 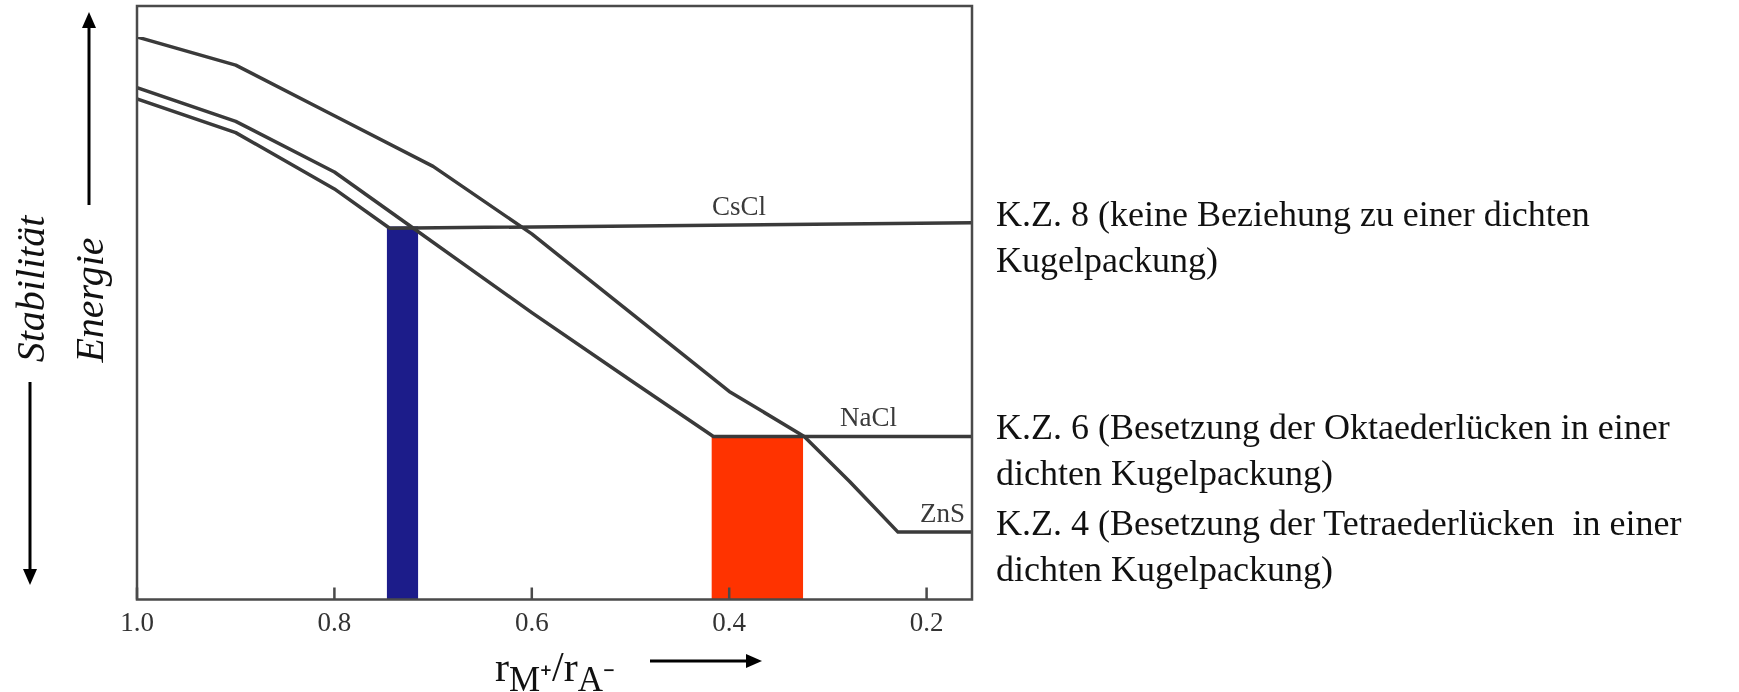 What do you see at coordinates (729, 621) in the screenshot?
I see `x-tick-label: 0.4` at bounding box center [729, 621].